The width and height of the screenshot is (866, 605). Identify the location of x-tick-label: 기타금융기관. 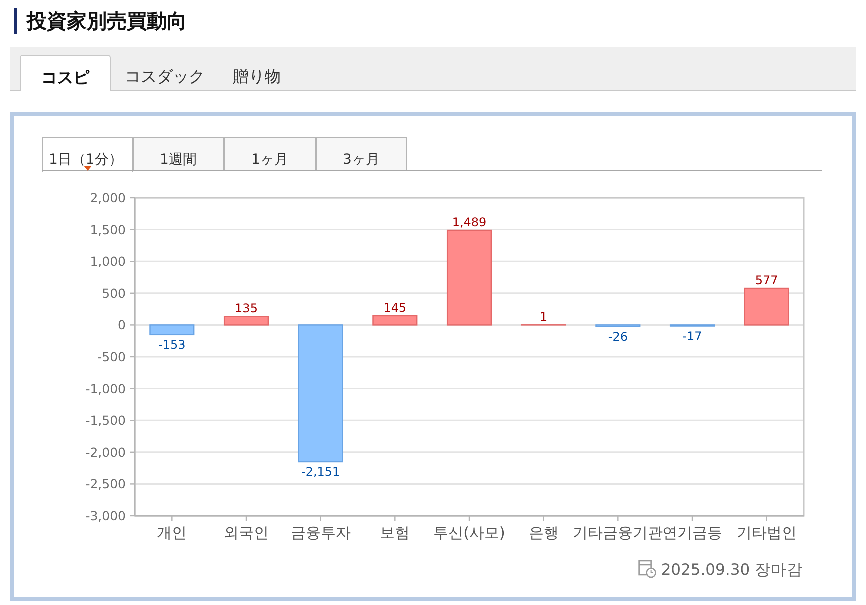
(618, 533).